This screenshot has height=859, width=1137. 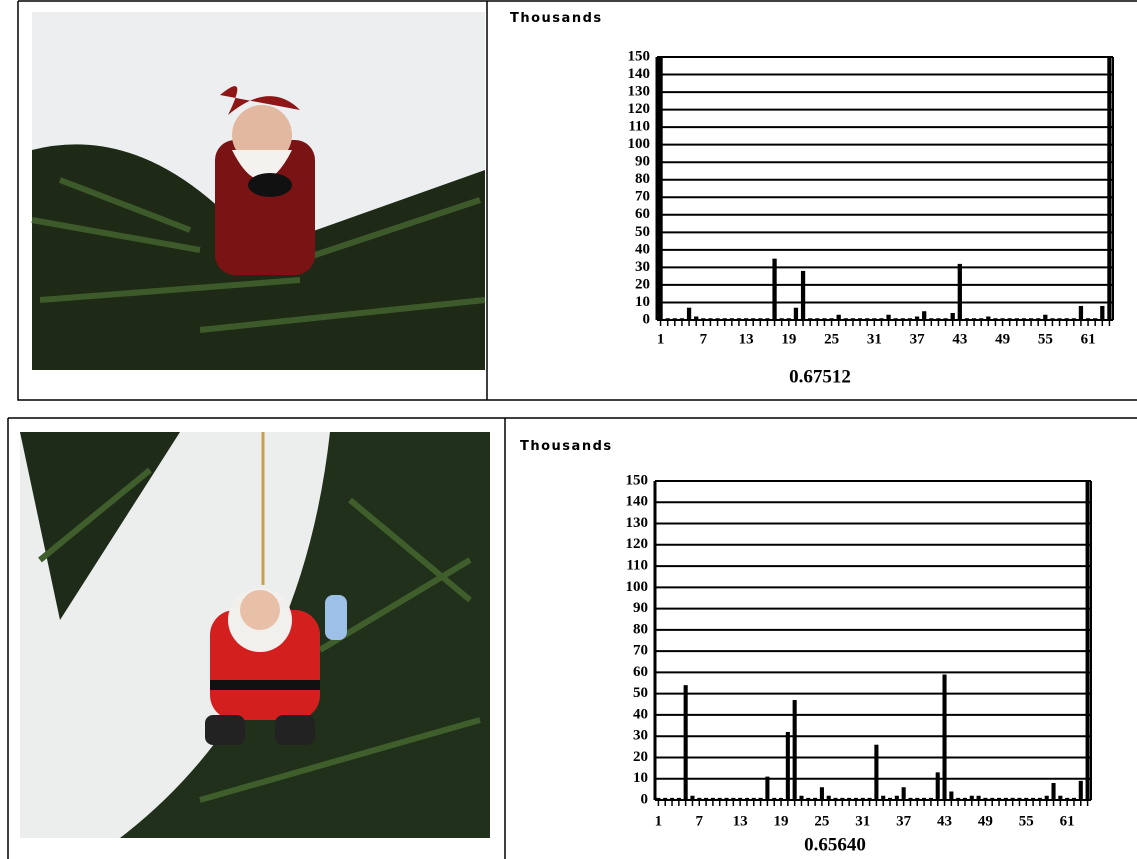 What do you see at coordinates (640, 672) in the screenshot?
I see `y-tick-label: 60` at bounding box center [640, 672].